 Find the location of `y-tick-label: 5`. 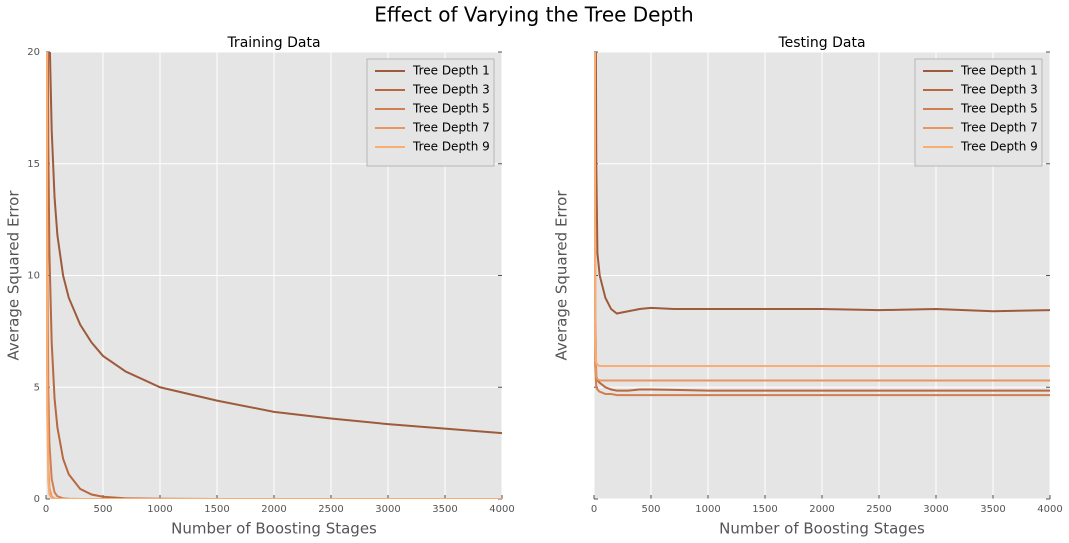

y-tick-label: 5 is located at coordinates (37, 387).